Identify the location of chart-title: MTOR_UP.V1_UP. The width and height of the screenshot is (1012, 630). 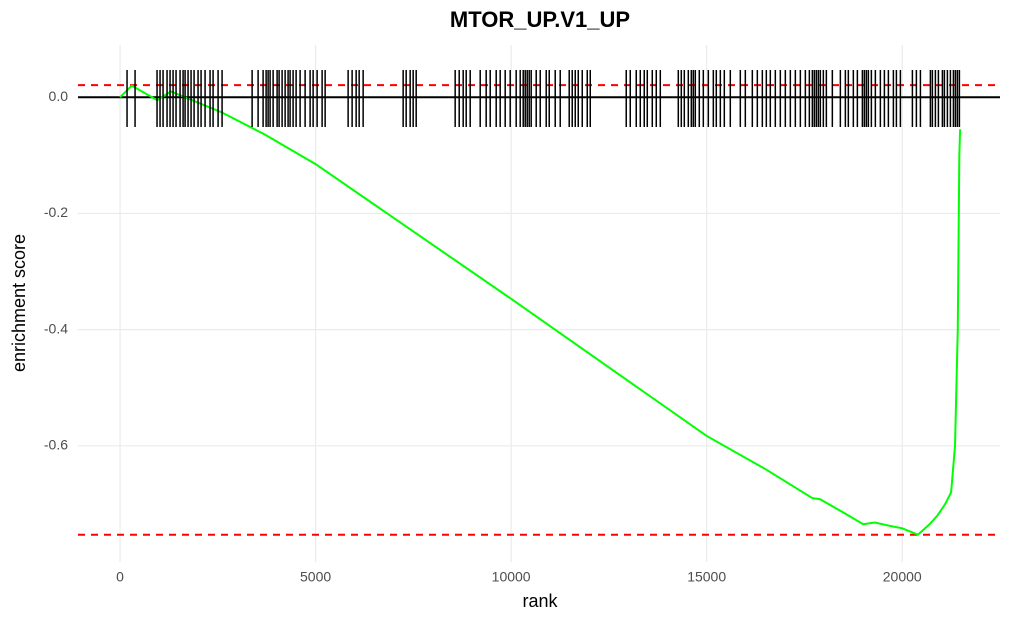
(540, 19).